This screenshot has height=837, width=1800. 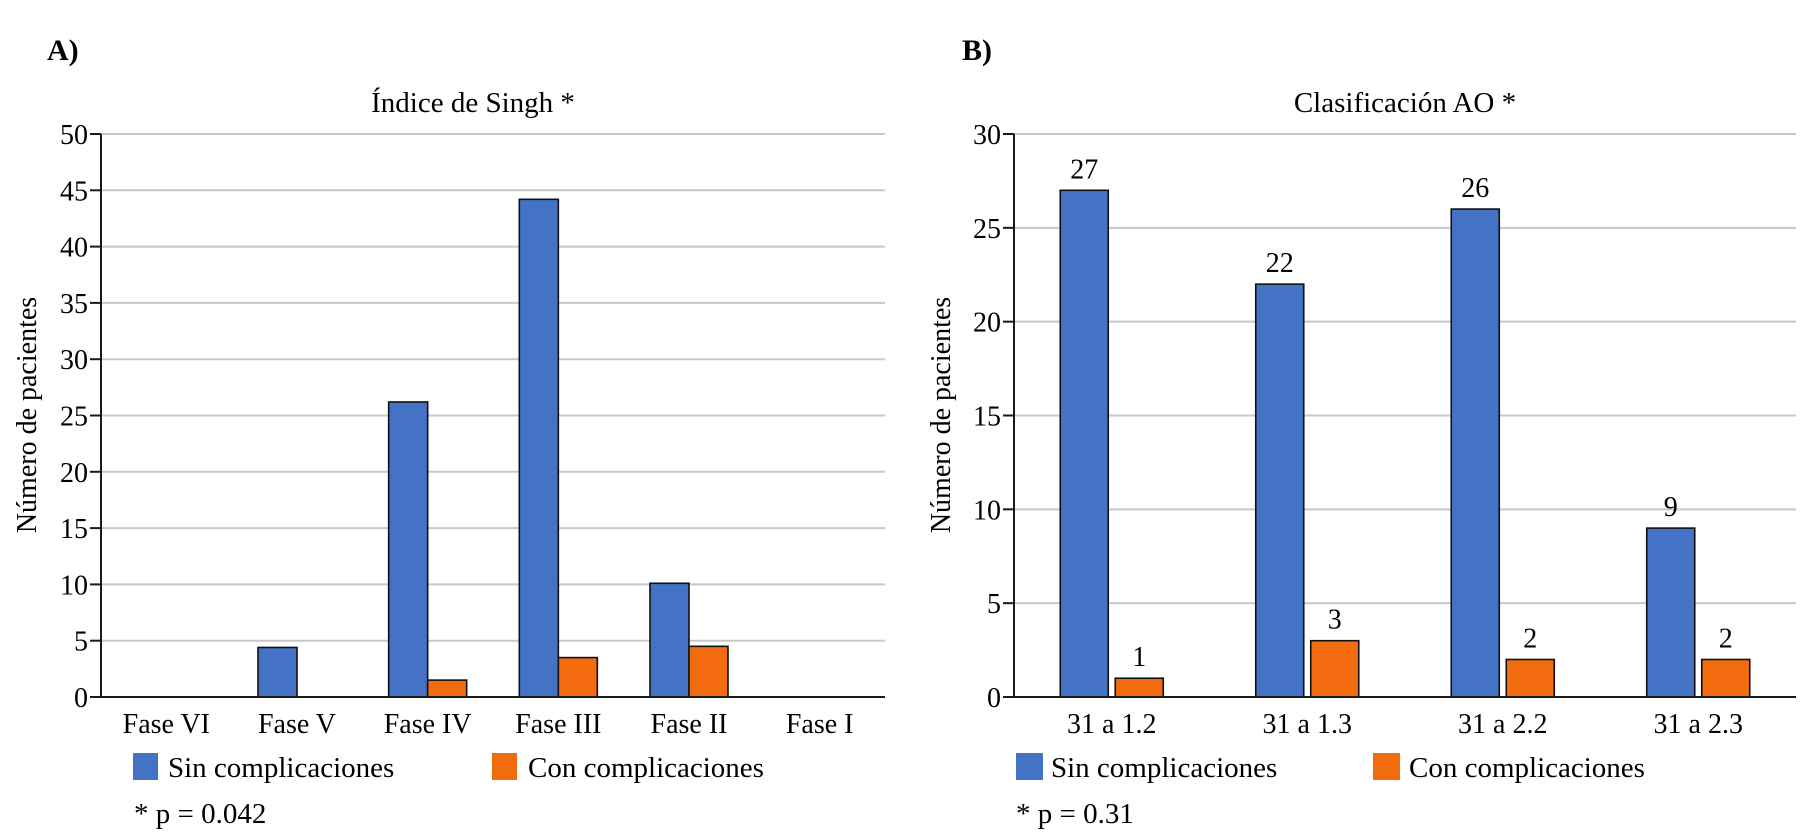 I want to click on y-tick-label: 35, so click(x=74, y=304).